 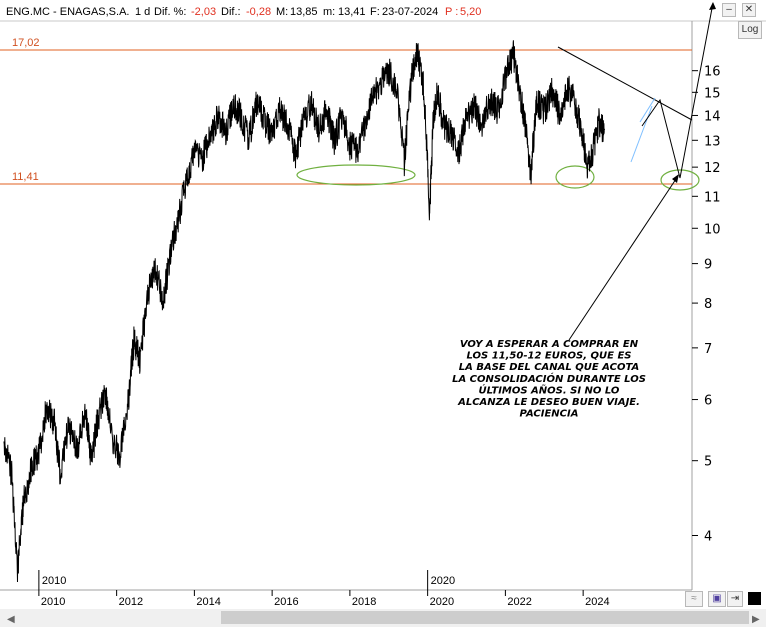 I want to click on level-label: 17,02, so click(x=26, y=43).